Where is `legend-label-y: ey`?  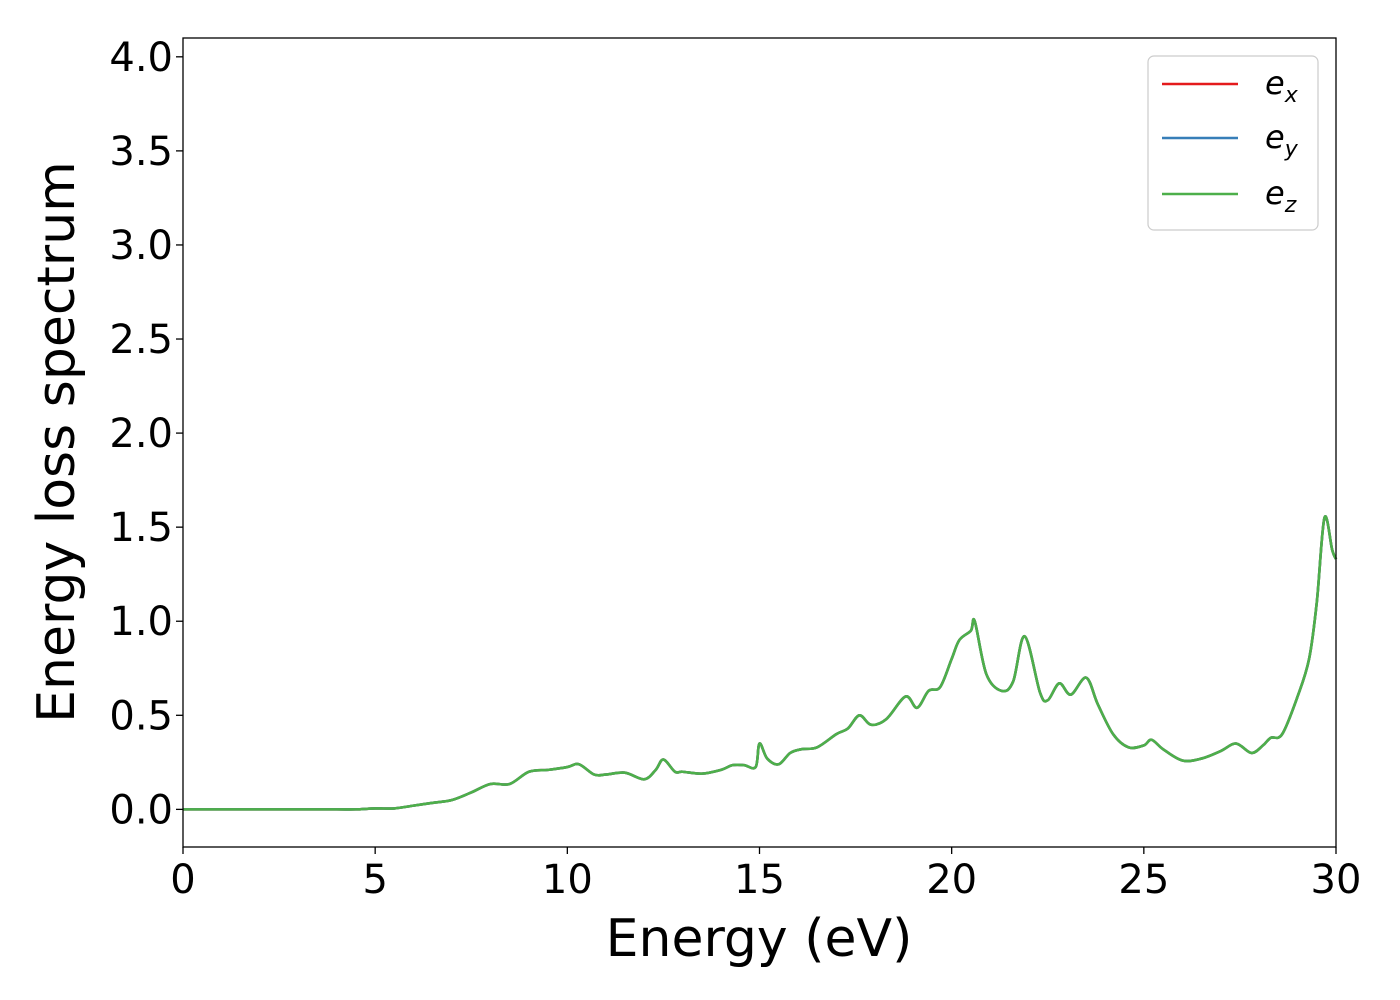 legend-label-y: ey is located at coordinates (1282, 140).